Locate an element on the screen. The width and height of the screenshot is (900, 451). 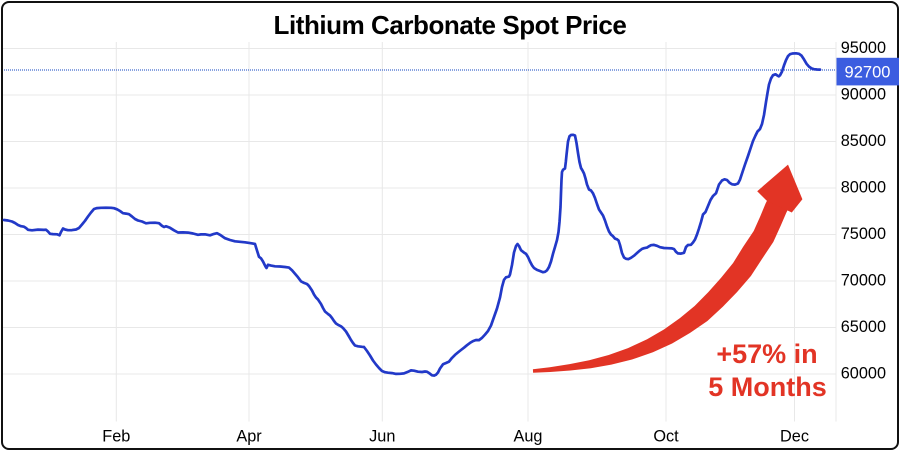
svg-text: Feb is located at coordinates (116, 437).